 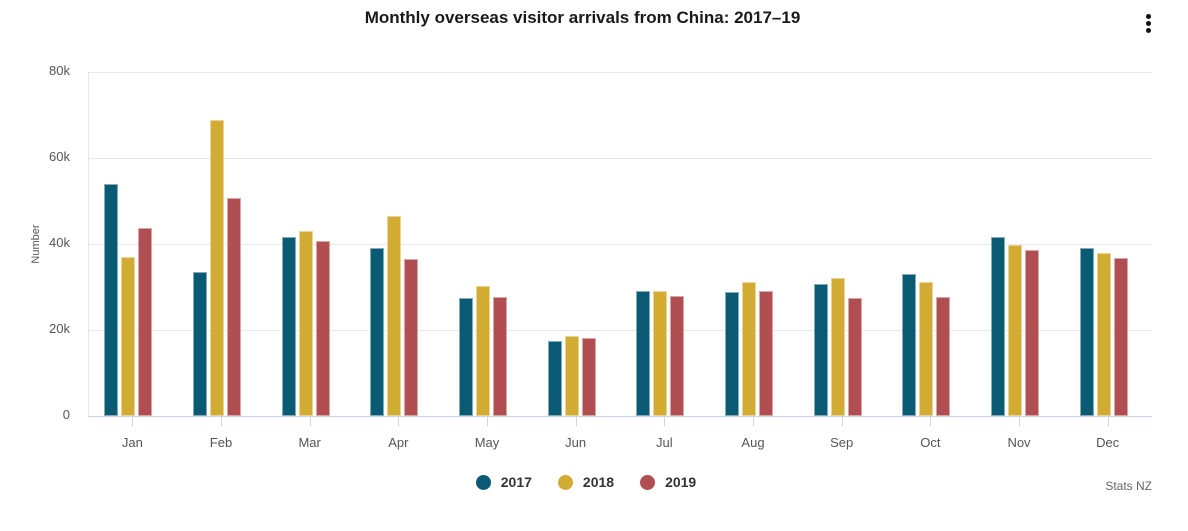 I want to click on legend-label: 2018, so click(x=598, y=482).